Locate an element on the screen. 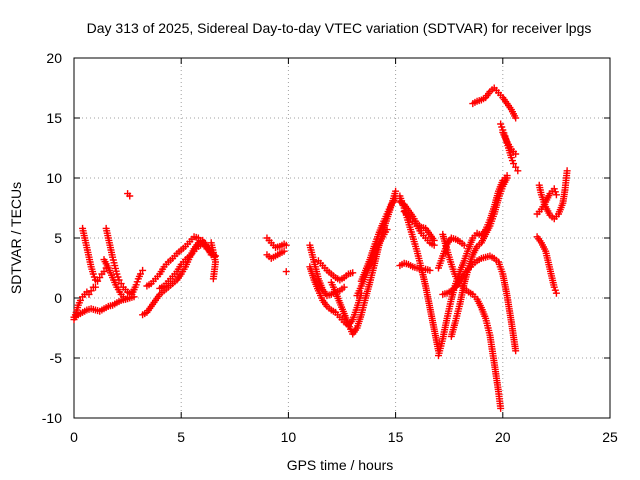 This screenshot has width=640, height=480. x-tick-label: 5 is located at coordinates (181, 437).